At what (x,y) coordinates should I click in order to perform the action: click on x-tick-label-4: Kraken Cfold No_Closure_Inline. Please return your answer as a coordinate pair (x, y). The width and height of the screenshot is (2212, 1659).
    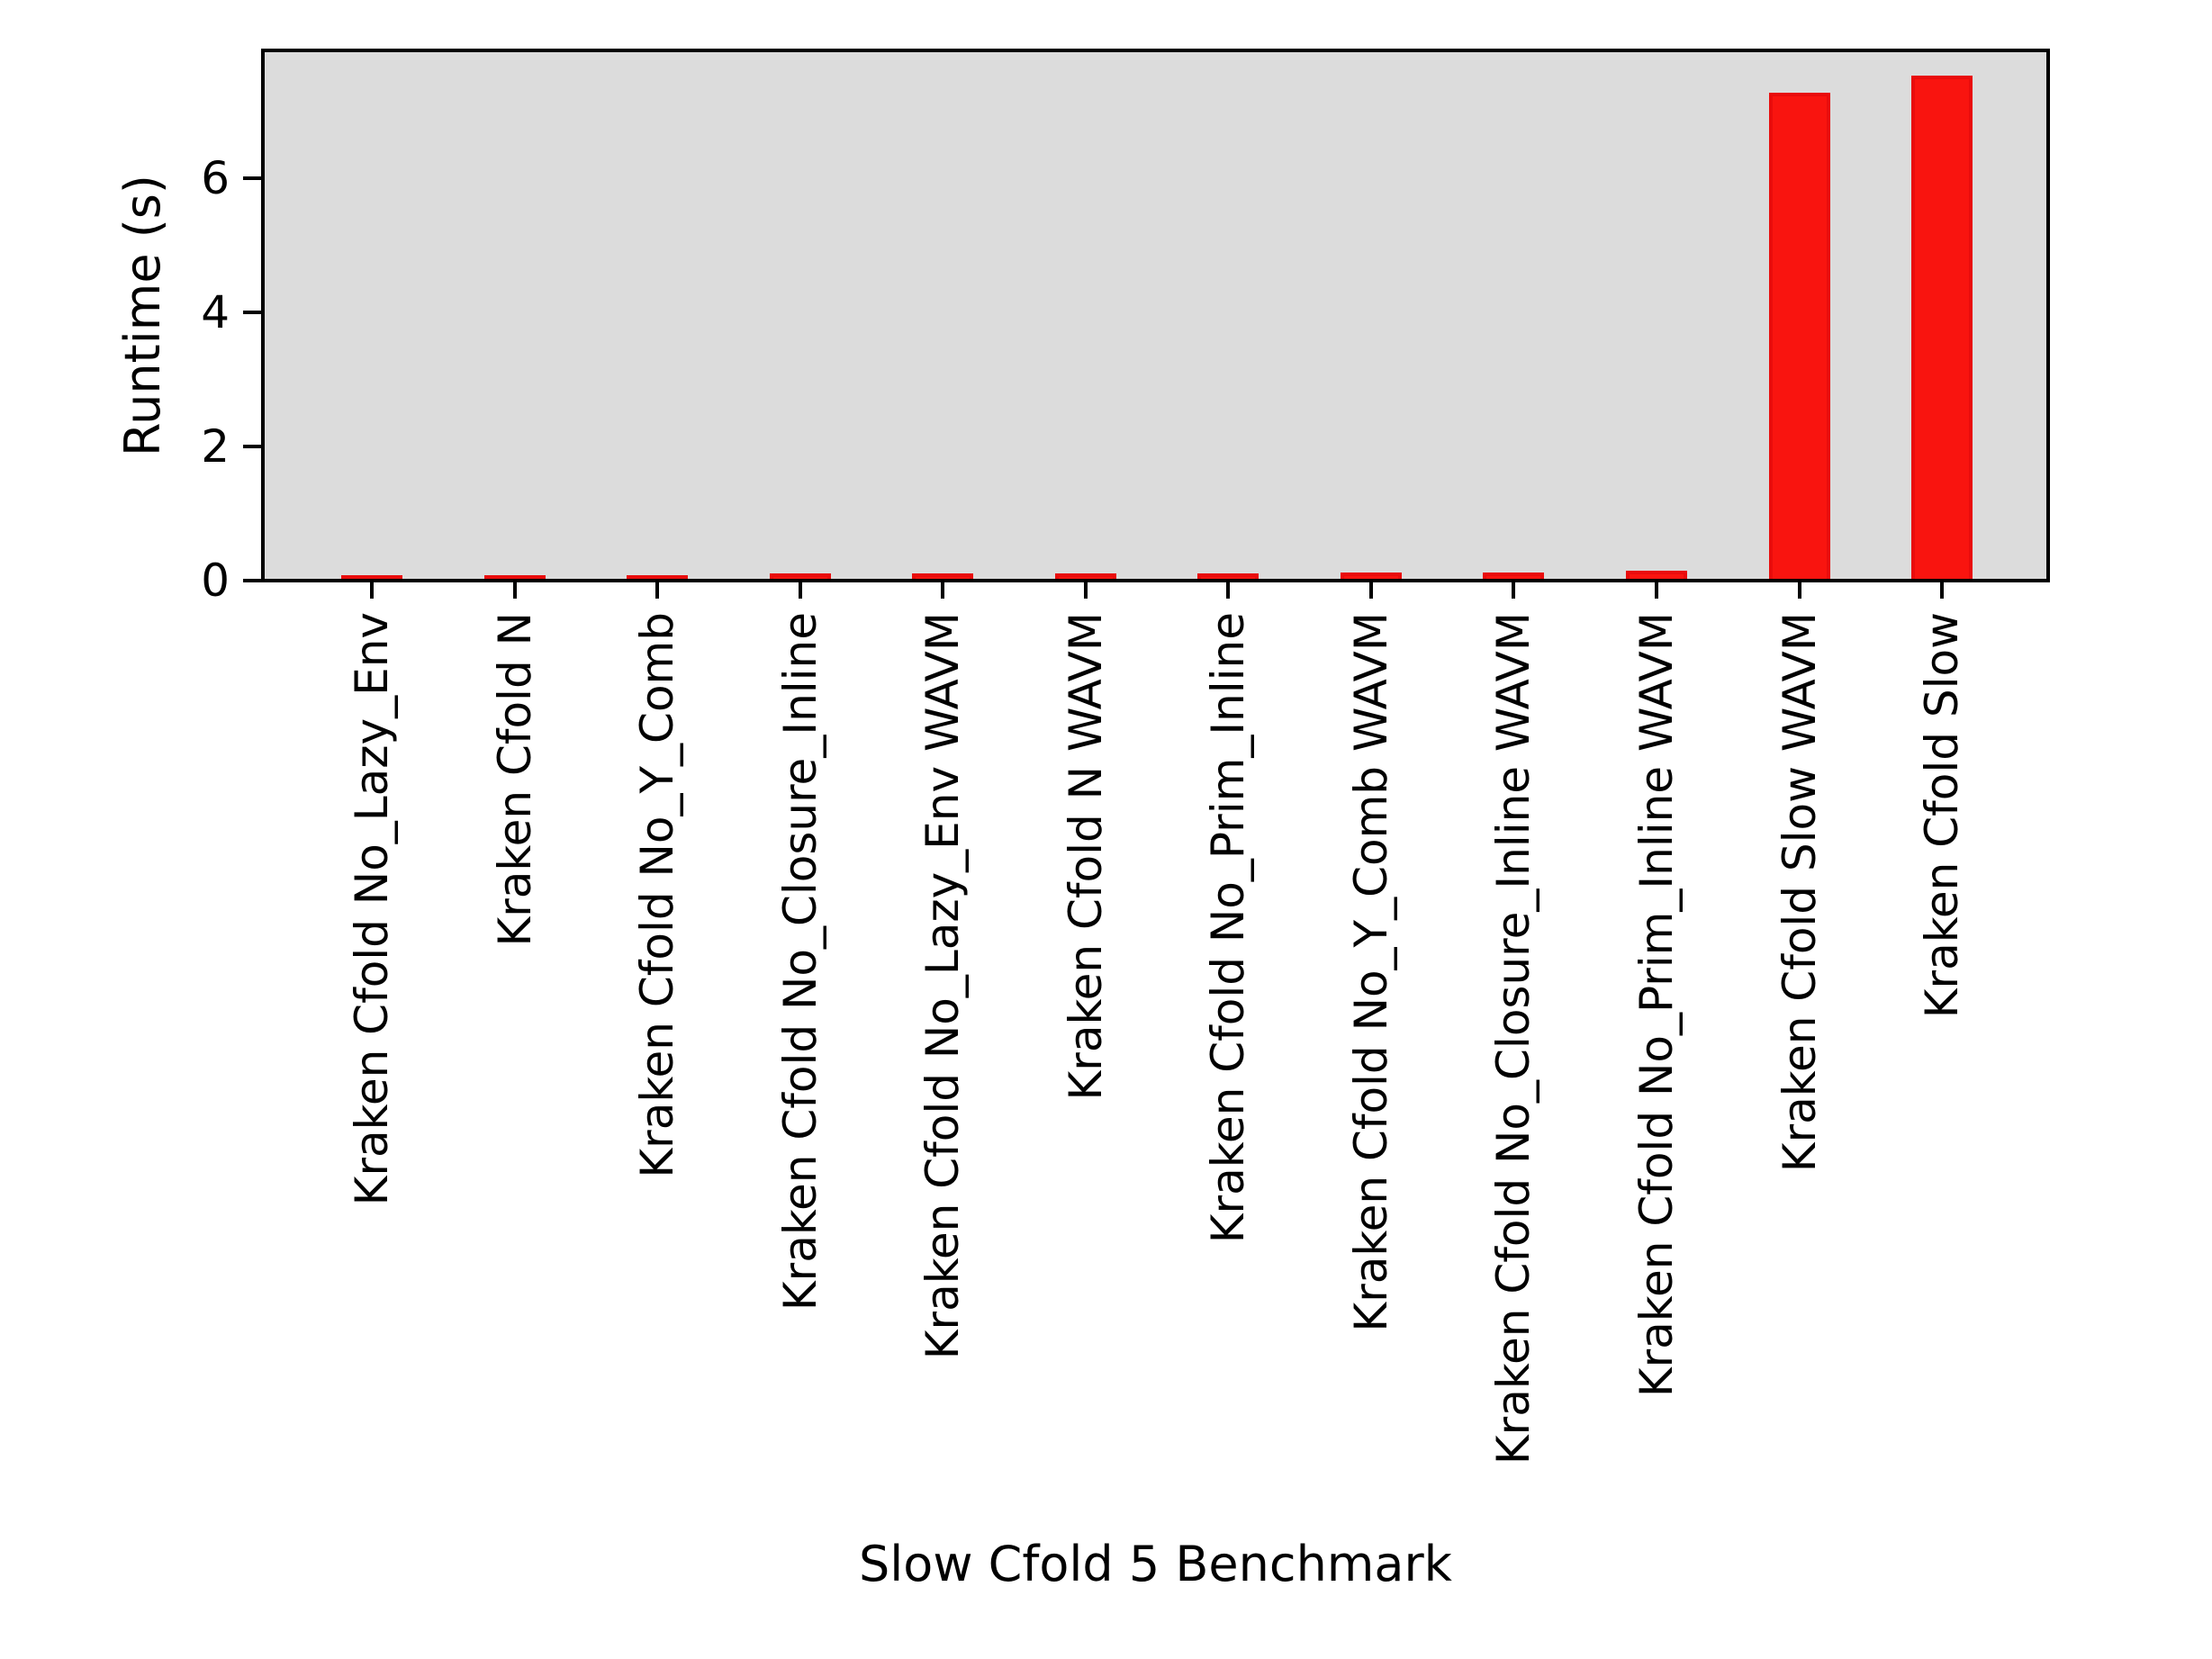
    Looking at the image, I should click on (799, 962).